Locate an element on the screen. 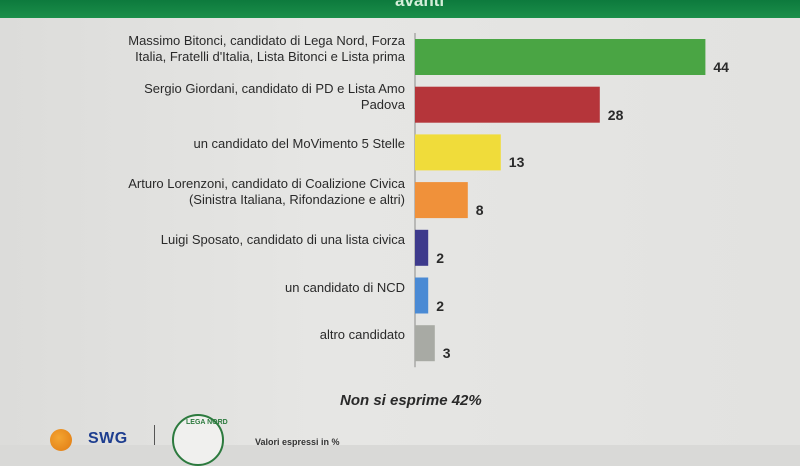 The width and height of the screenshot is (800, 466). header-band: avanti is located at coordinates (400, 9).